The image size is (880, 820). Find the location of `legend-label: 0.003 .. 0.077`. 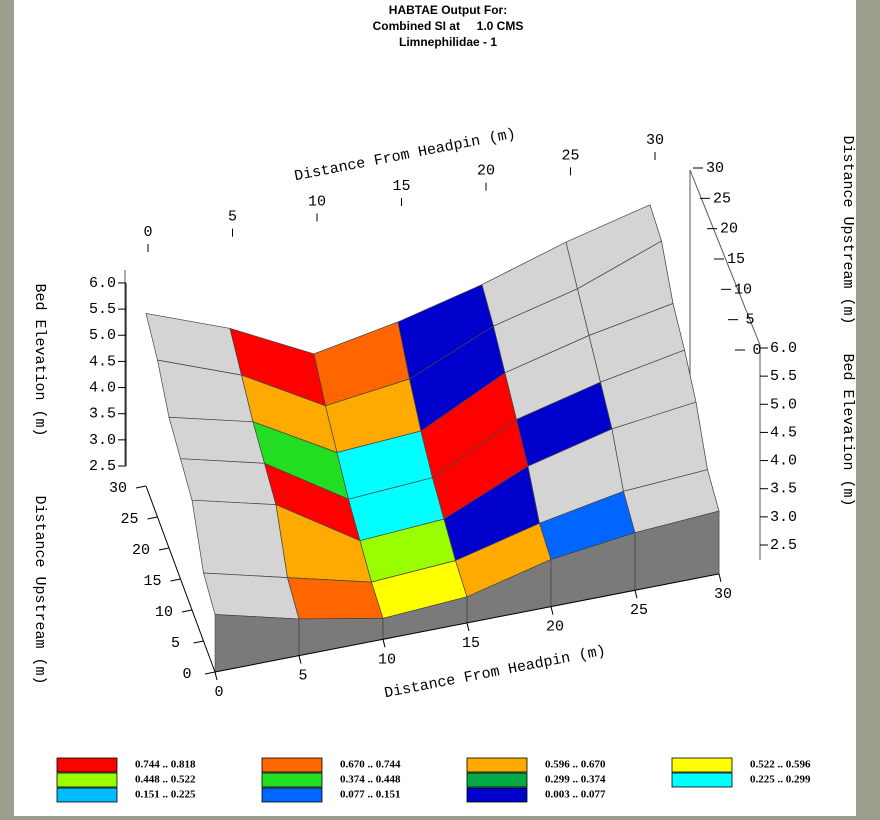

legend-label: 0.003 .. 0.077 is located at coordinates (575, 795).